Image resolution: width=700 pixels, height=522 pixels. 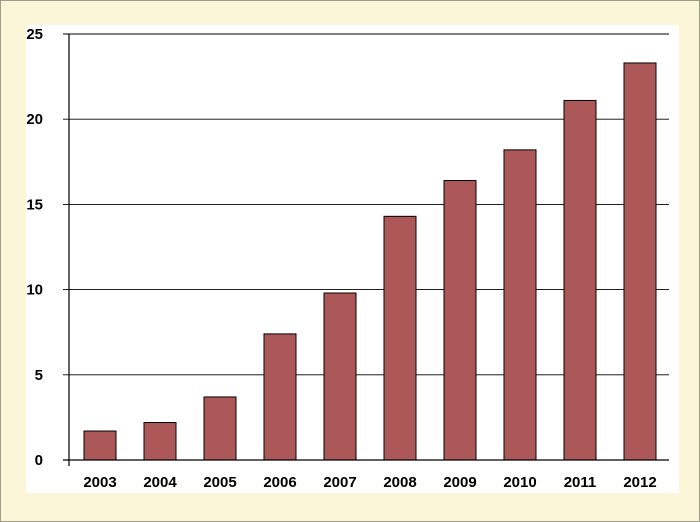 What do you see at coordinates (219, 482) in the screenshot?
I see `x-tick-label: 2005` at bounding box center [219, 482].